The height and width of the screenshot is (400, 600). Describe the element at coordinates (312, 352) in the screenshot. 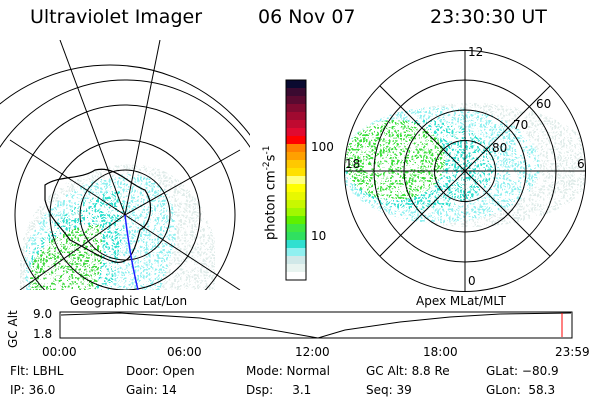

I see `alt-xtick: 12:00` at that location.